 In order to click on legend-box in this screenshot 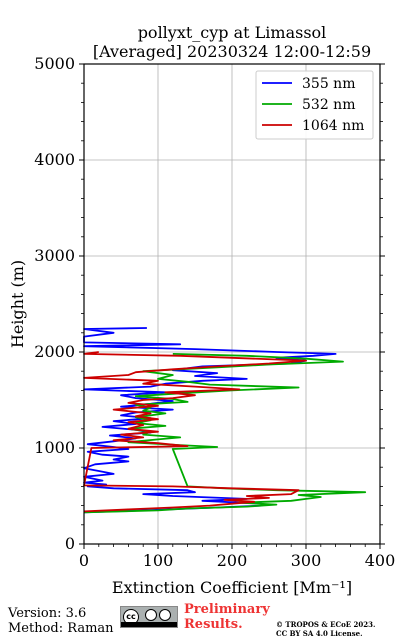, I will do `click(314, 105)`.